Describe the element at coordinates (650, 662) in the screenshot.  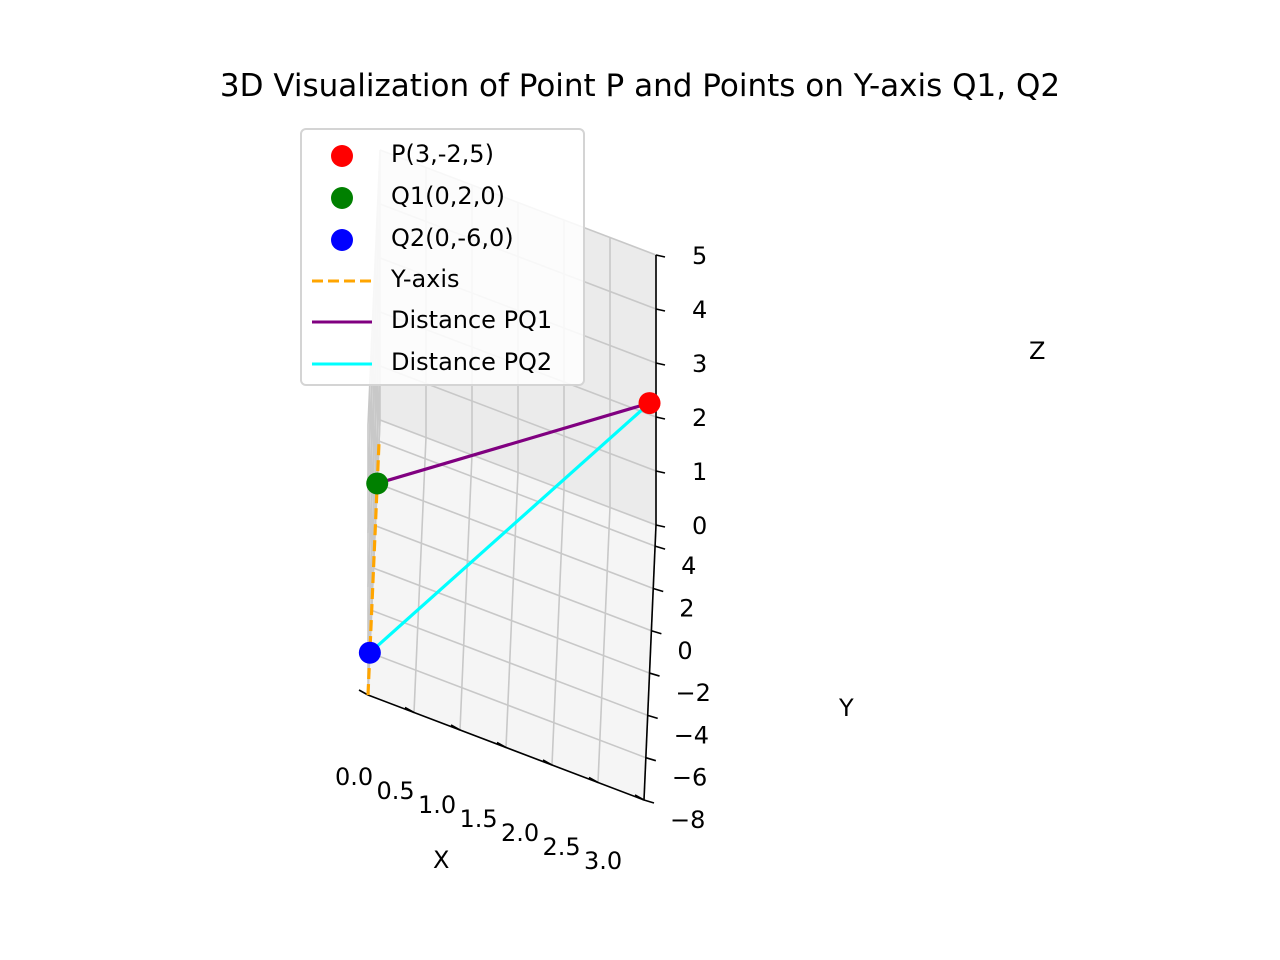
I see `y-axis-line` at that location.